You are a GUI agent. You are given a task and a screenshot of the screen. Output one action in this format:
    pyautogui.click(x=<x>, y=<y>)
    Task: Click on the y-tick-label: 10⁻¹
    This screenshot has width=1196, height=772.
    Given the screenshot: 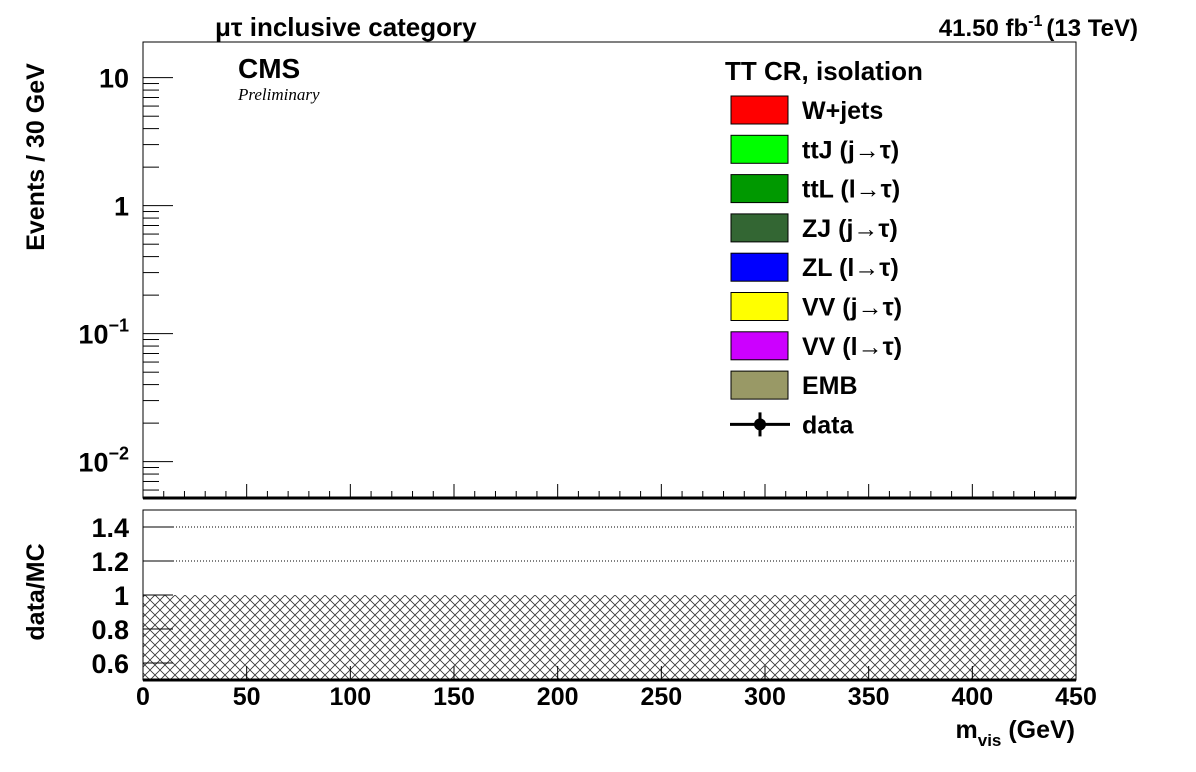 What is the action you would take?
    pyautogui.click(x=103, y=333)
    